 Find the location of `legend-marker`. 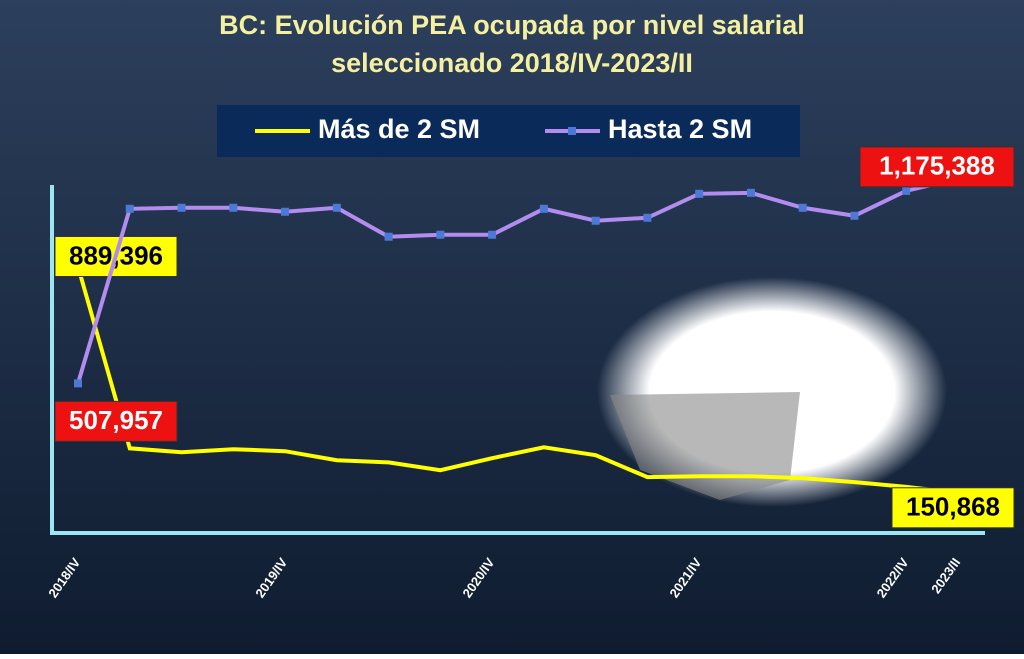

legend-marker is located at coordinates (572, 131).